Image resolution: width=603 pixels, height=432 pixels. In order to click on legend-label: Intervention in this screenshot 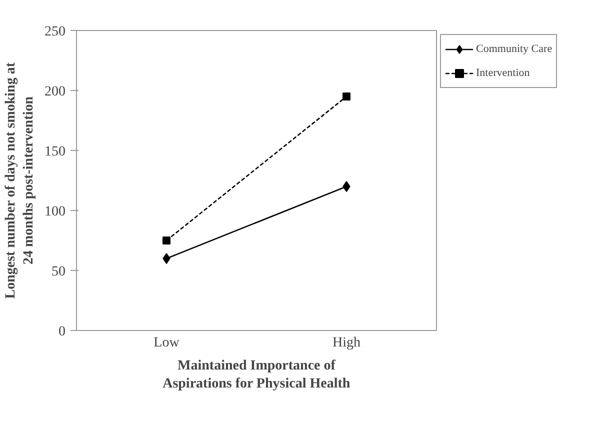, I will do `click(503, 73)`.